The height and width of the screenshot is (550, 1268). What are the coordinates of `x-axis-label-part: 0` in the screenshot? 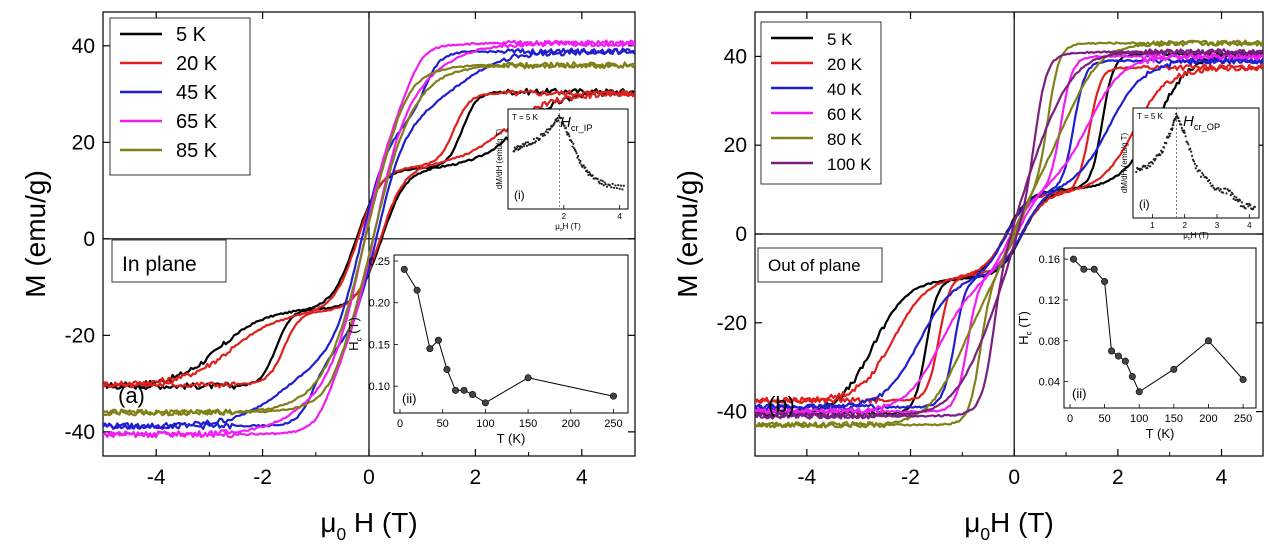 It's located at (341, 534).